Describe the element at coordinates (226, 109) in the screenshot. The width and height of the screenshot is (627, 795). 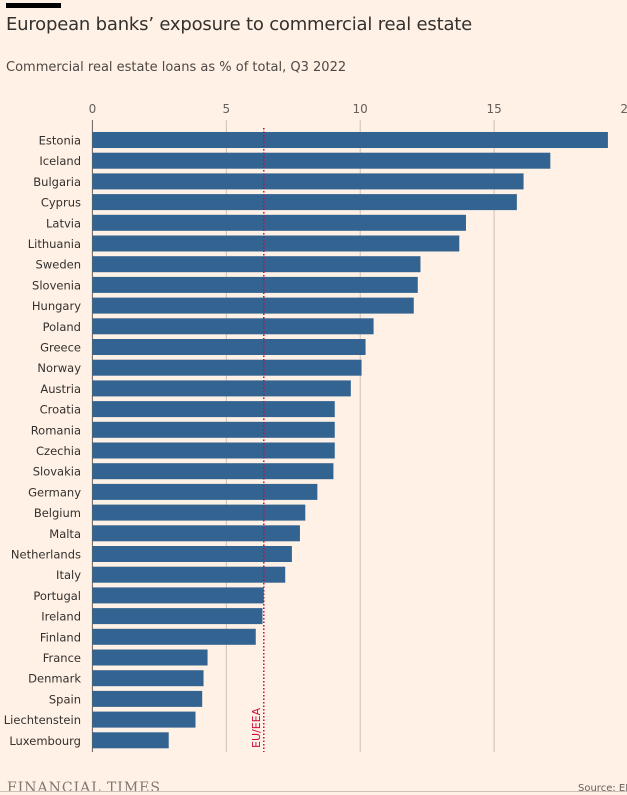
I see `x-tick-label: 5` at that location.